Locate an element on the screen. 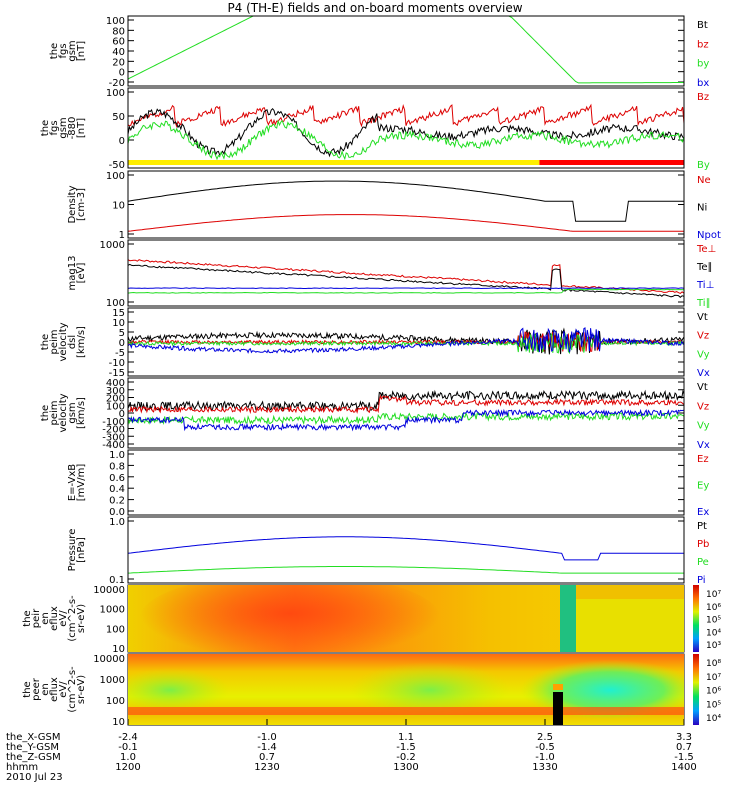  legend-Vt: Vt is located at coordinates (702, 317).